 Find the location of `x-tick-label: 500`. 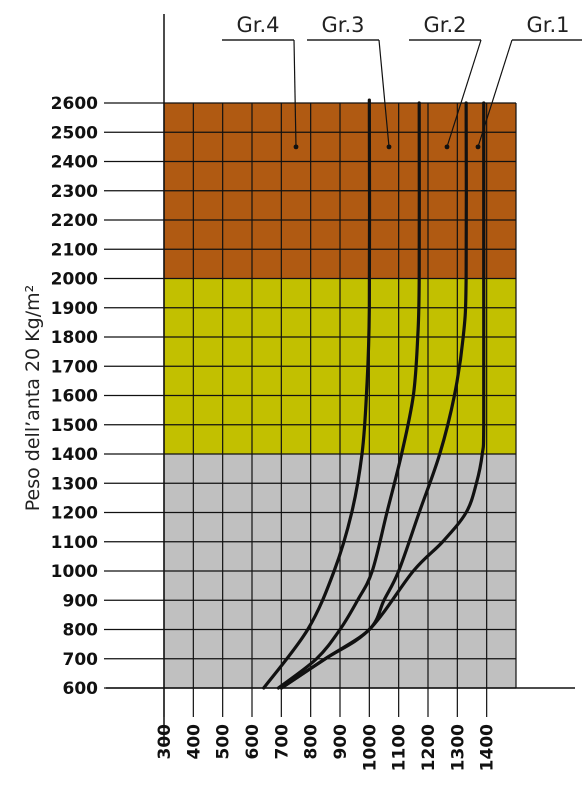

x-tick-label: 500 is located at coordinates (224, 742).